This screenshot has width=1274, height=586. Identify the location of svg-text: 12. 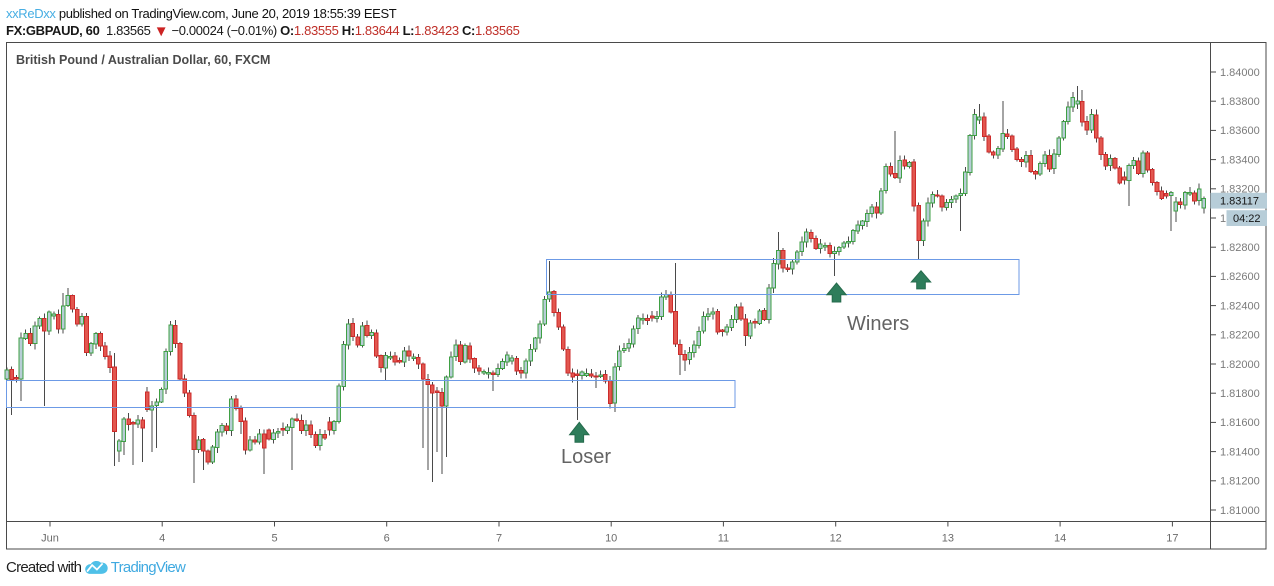
(836, 539).